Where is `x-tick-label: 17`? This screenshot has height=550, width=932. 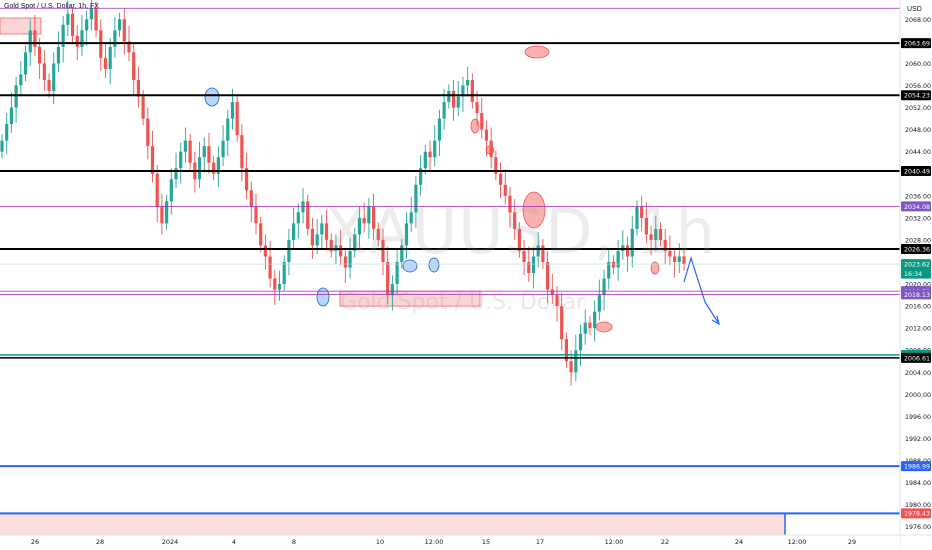
x-tick-label: 17 is located at coordinates (540, 542).